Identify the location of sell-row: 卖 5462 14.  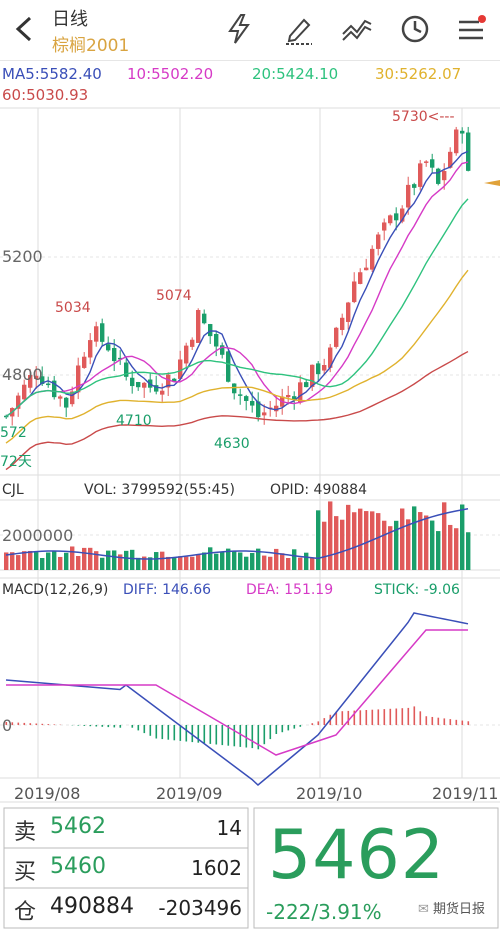
(128, 828).